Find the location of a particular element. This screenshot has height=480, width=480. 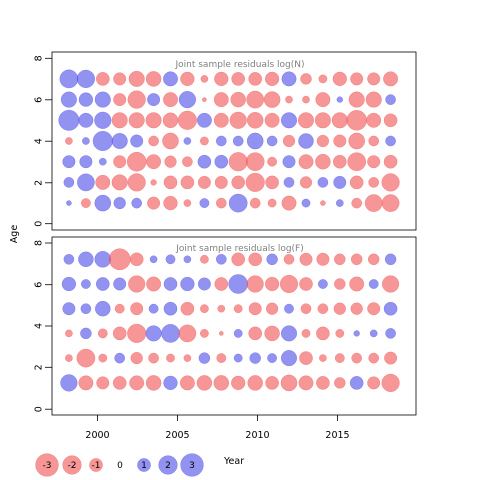

x-tick-label: 2010 is located at coordinates (257, 435).